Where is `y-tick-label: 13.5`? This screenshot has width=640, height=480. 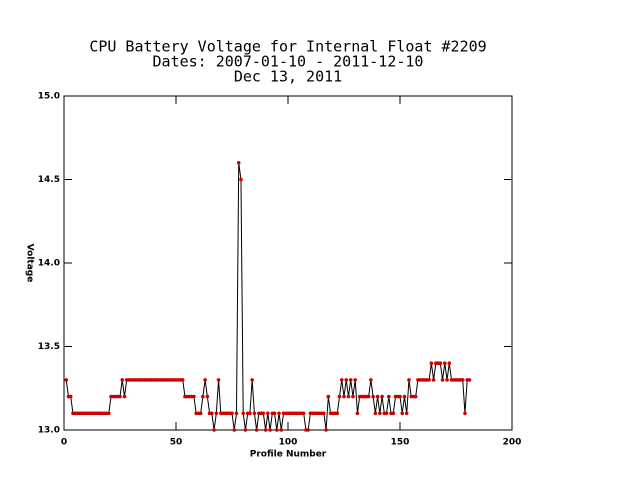
y-tick-label: 13.5 is located at coordinates (49, 347).